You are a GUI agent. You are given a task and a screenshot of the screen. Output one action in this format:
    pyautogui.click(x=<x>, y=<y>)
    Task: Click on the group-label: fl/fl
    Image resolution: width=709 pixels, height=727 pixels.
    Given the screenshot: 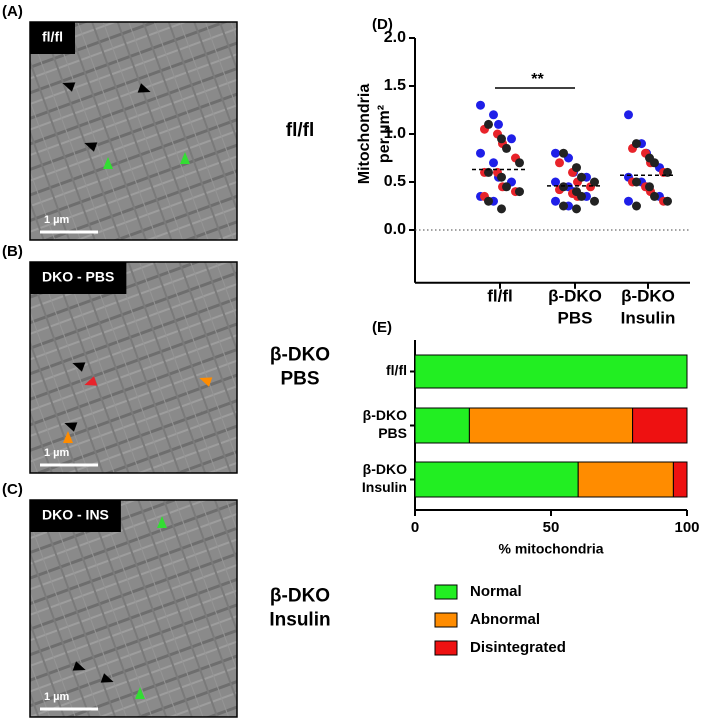 What is the action you would take?
    pyautogui.click(x=300, y=130)
    